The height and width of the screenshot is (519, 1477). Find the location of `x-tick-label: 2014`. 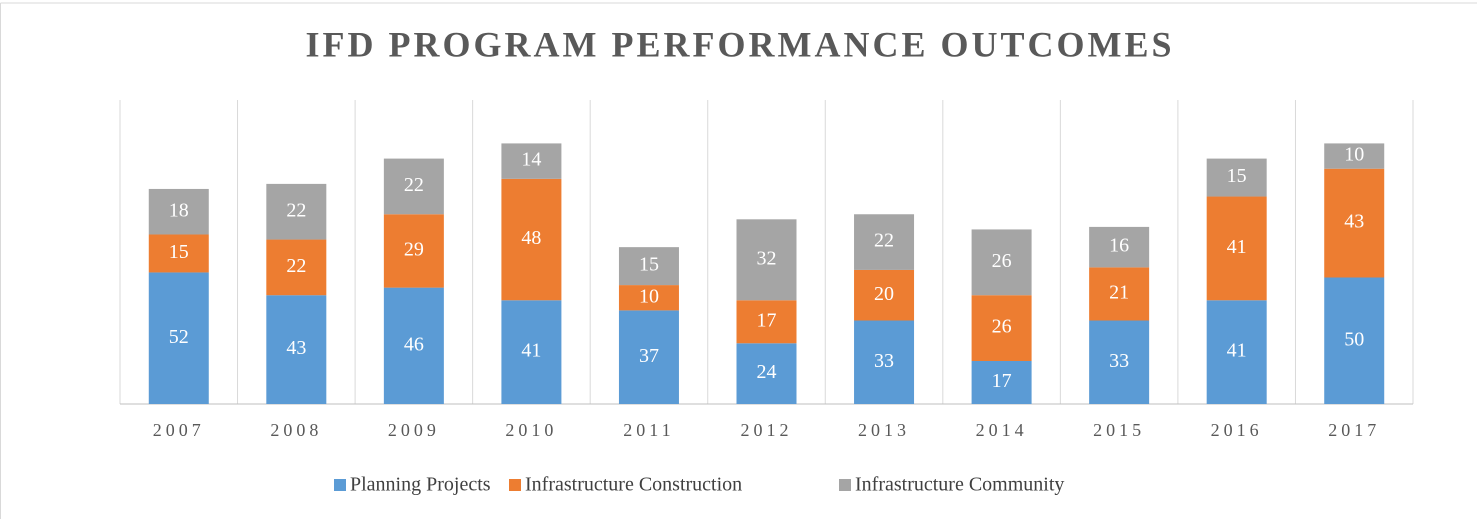

x-tick-label: 2014 is located at coordinates (1002, 430).